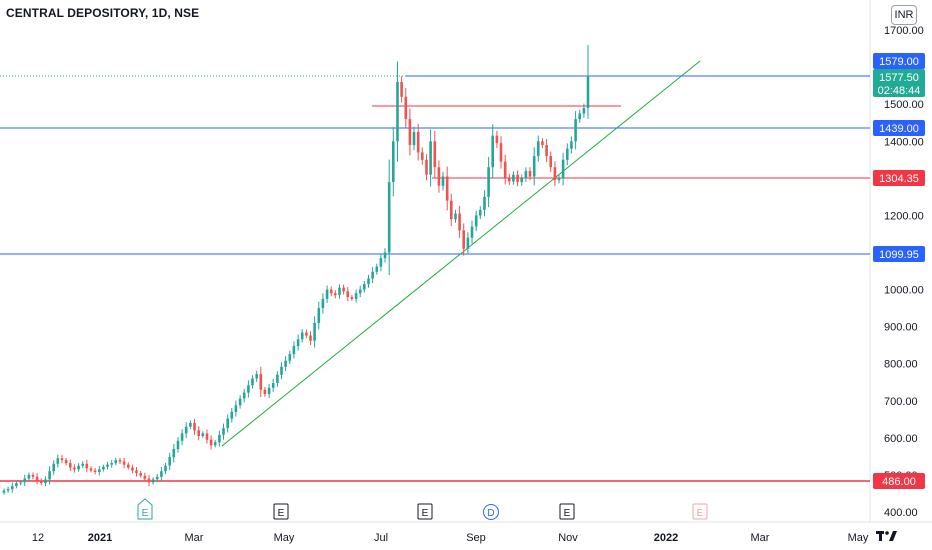  What do you see at coordinates (100, 538) in the screenshot?
I see `x-tick-label: 2021` at bounding box center [100, 538].